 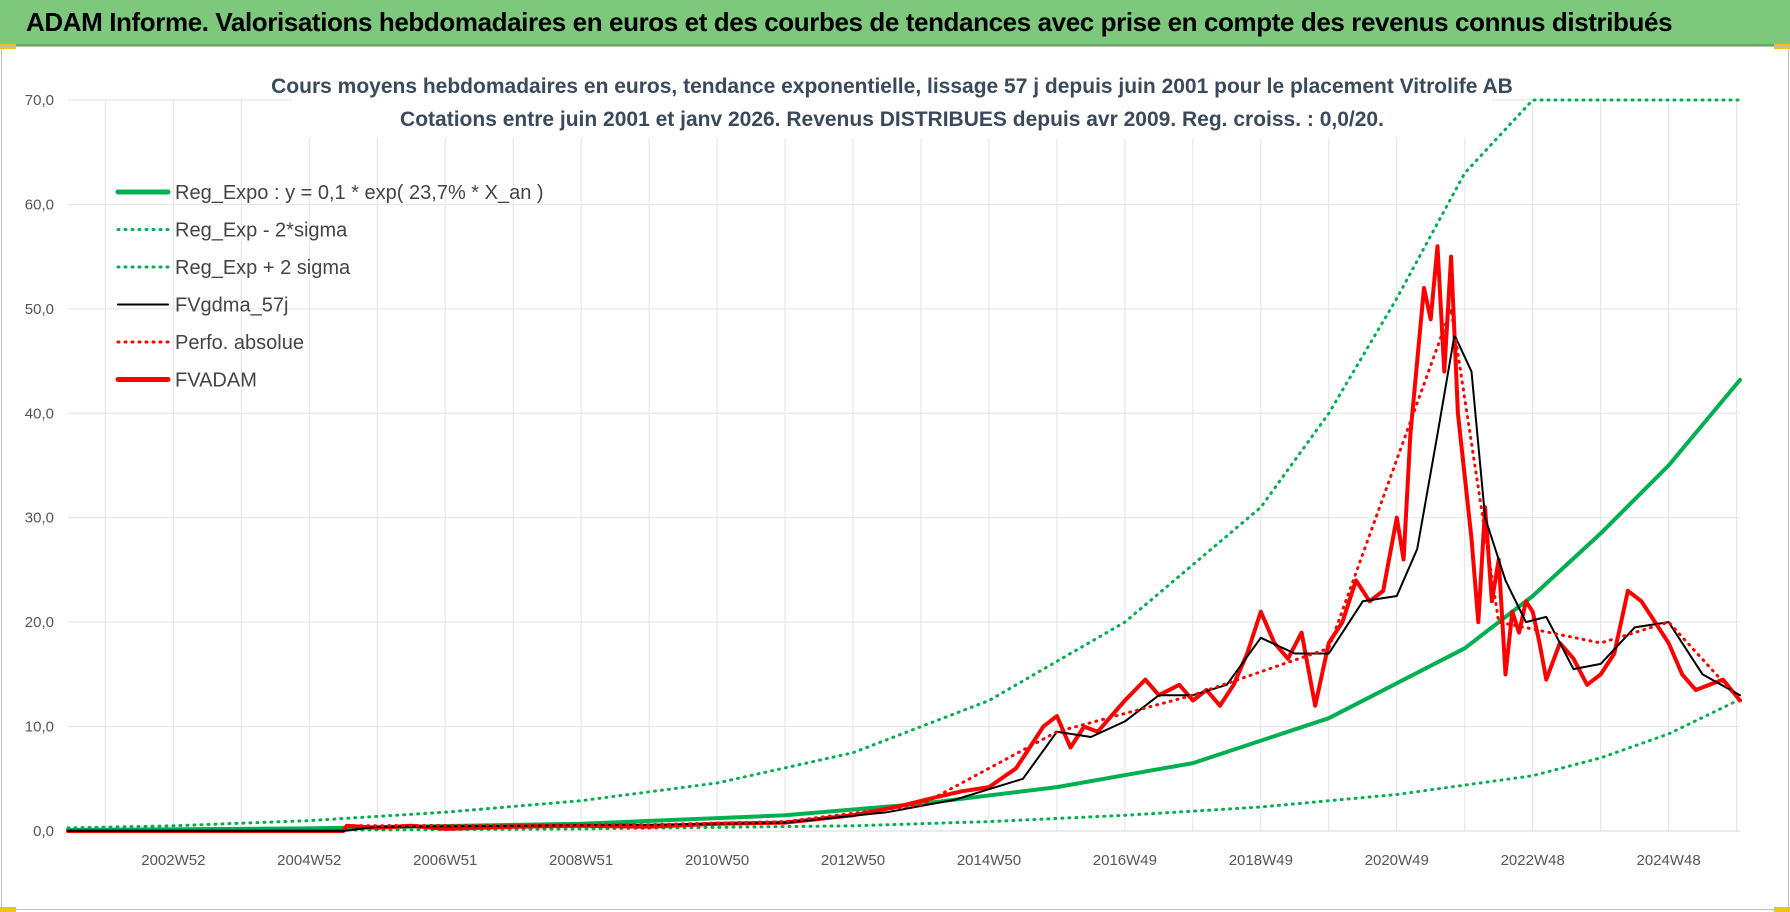 What do you see at coordinates (1669, 860) in the screenshot?
I see `x-tick-label: 2024W48` at bounding box center [1669, 860].